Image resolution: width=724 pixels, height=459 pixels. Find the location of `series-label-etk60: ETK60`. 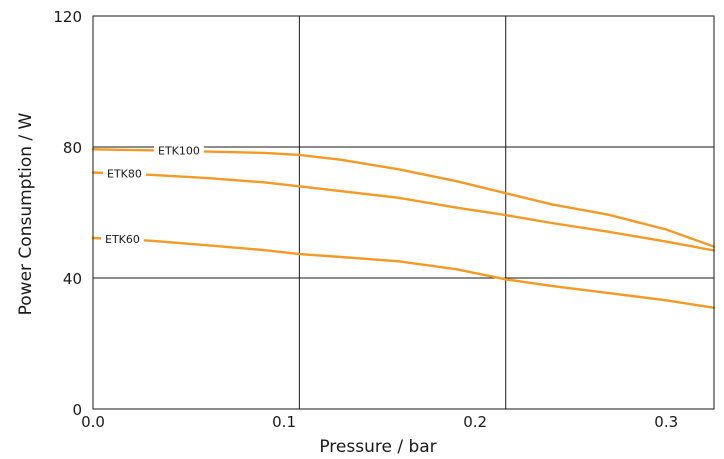

series-label-etk60: ETK60 is located at coordinates (122, 239).